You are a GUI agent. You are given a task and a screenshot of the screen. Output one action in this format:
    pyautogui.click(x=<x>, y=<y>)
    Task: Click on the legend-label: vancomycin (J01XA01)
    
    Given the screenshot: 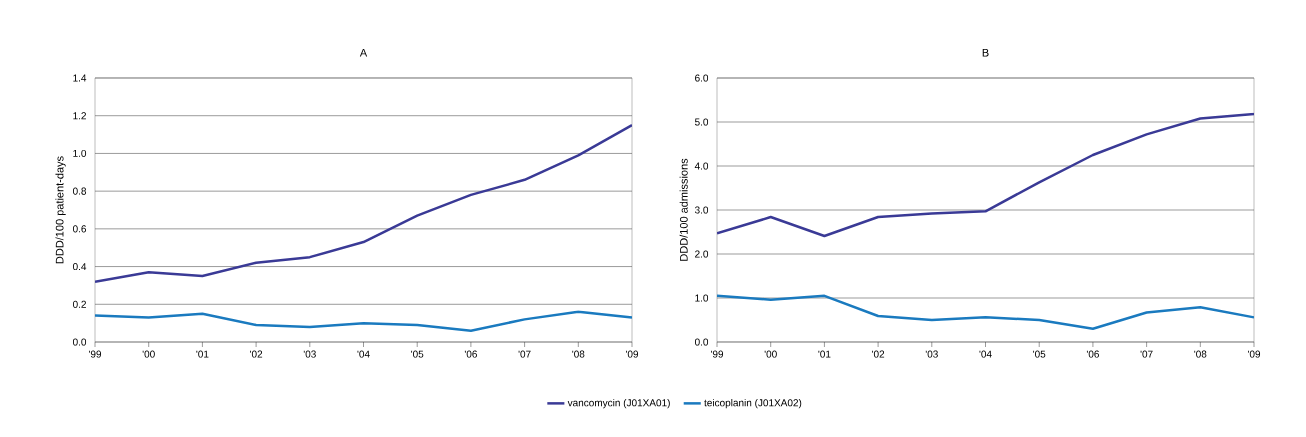 What is the action you would take?
    pyautogui.click(x=618, y=404)
    